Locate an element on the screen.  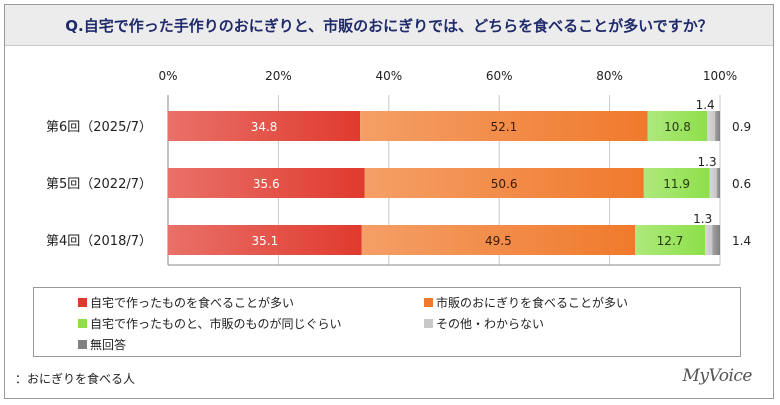
data-label: 35.1 is located at coordinates (265, 241).